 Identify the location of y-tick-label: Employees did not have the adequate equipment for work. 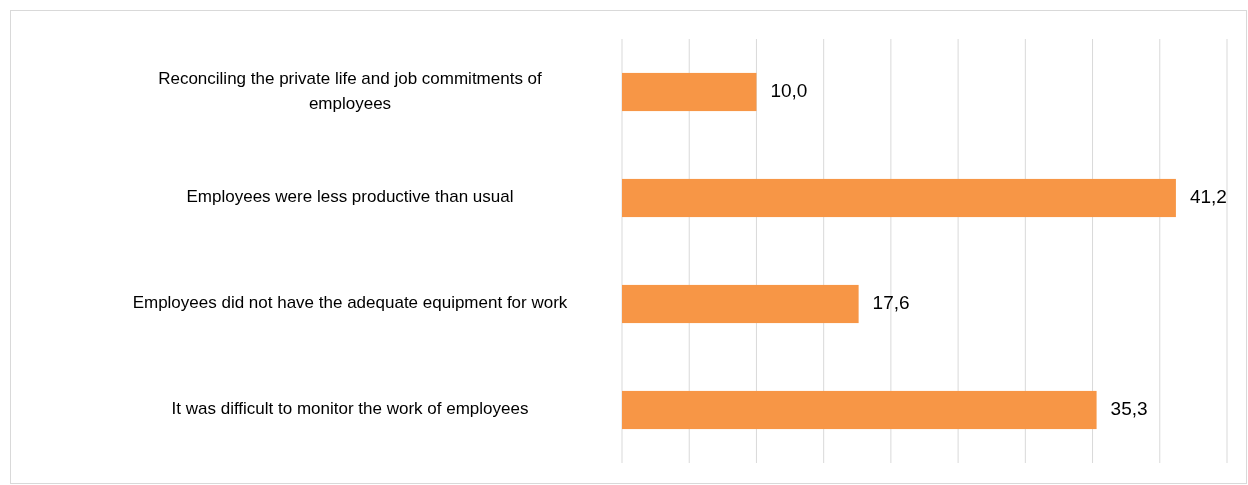
(350, 303).